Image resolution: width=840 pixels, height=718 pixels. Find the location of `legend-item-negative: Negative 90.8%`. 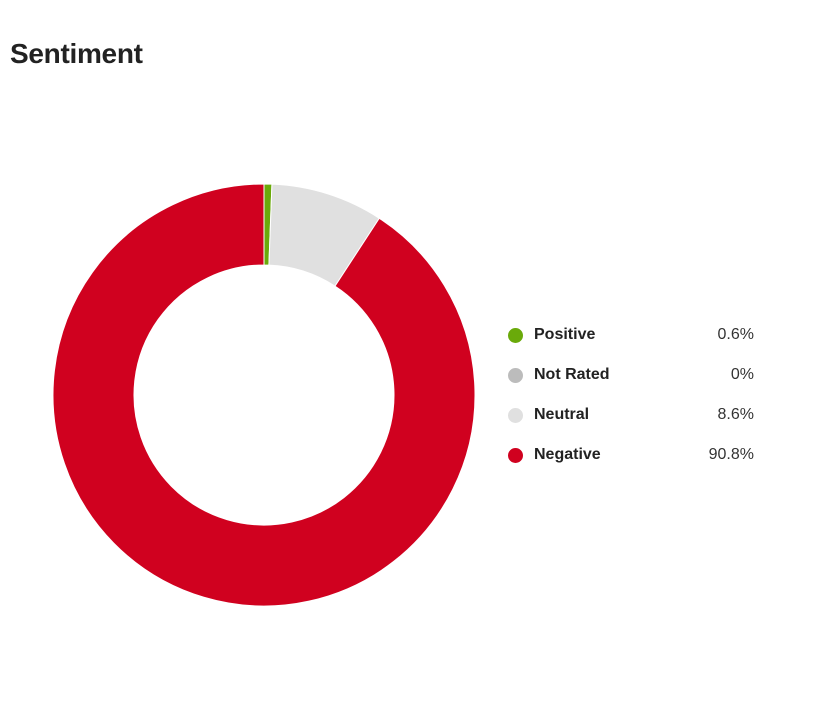

legend-item-negative: Negative 90.8% is located at coordinates (631, 456).